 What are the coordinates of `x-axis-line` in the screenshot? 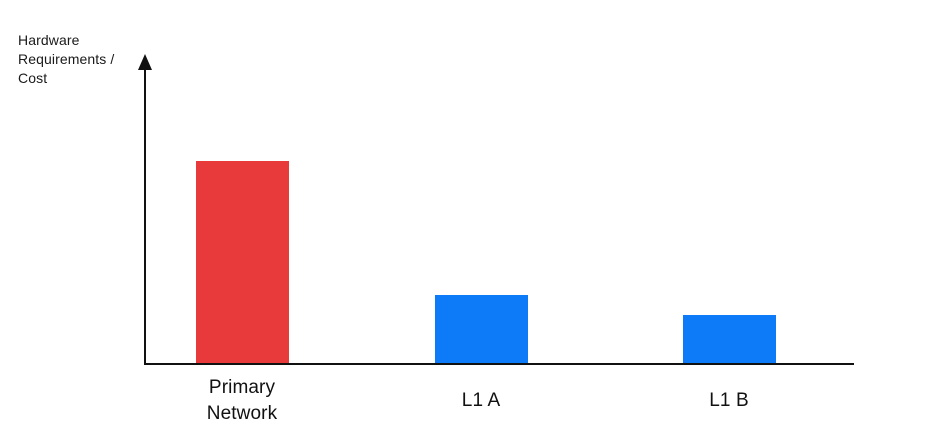 It's located at (499, 364).